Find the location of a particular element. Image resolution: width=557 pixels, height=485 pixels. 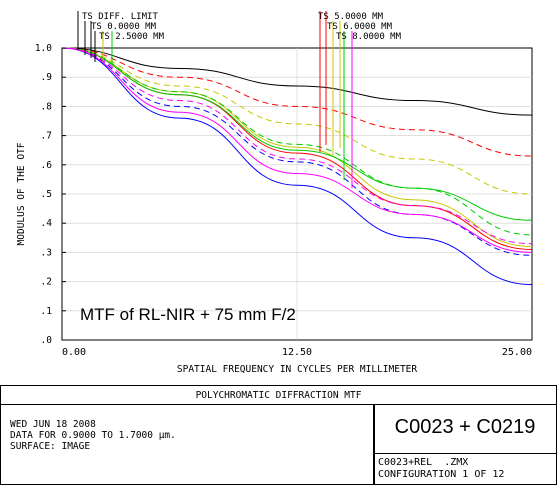

config-name: C0023 + C0219 is located at coordinates (465, 427).